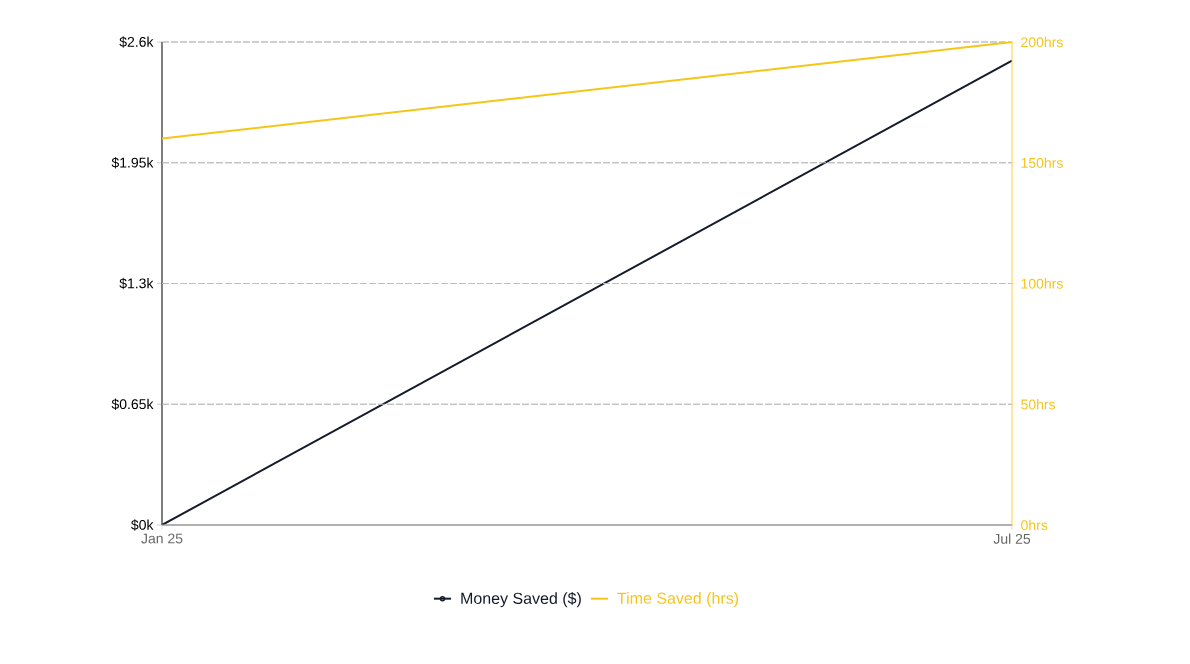  Describe the element at coordinates (142, 525) in the screenshot. I see `y-tick-label: $0k` at that location.